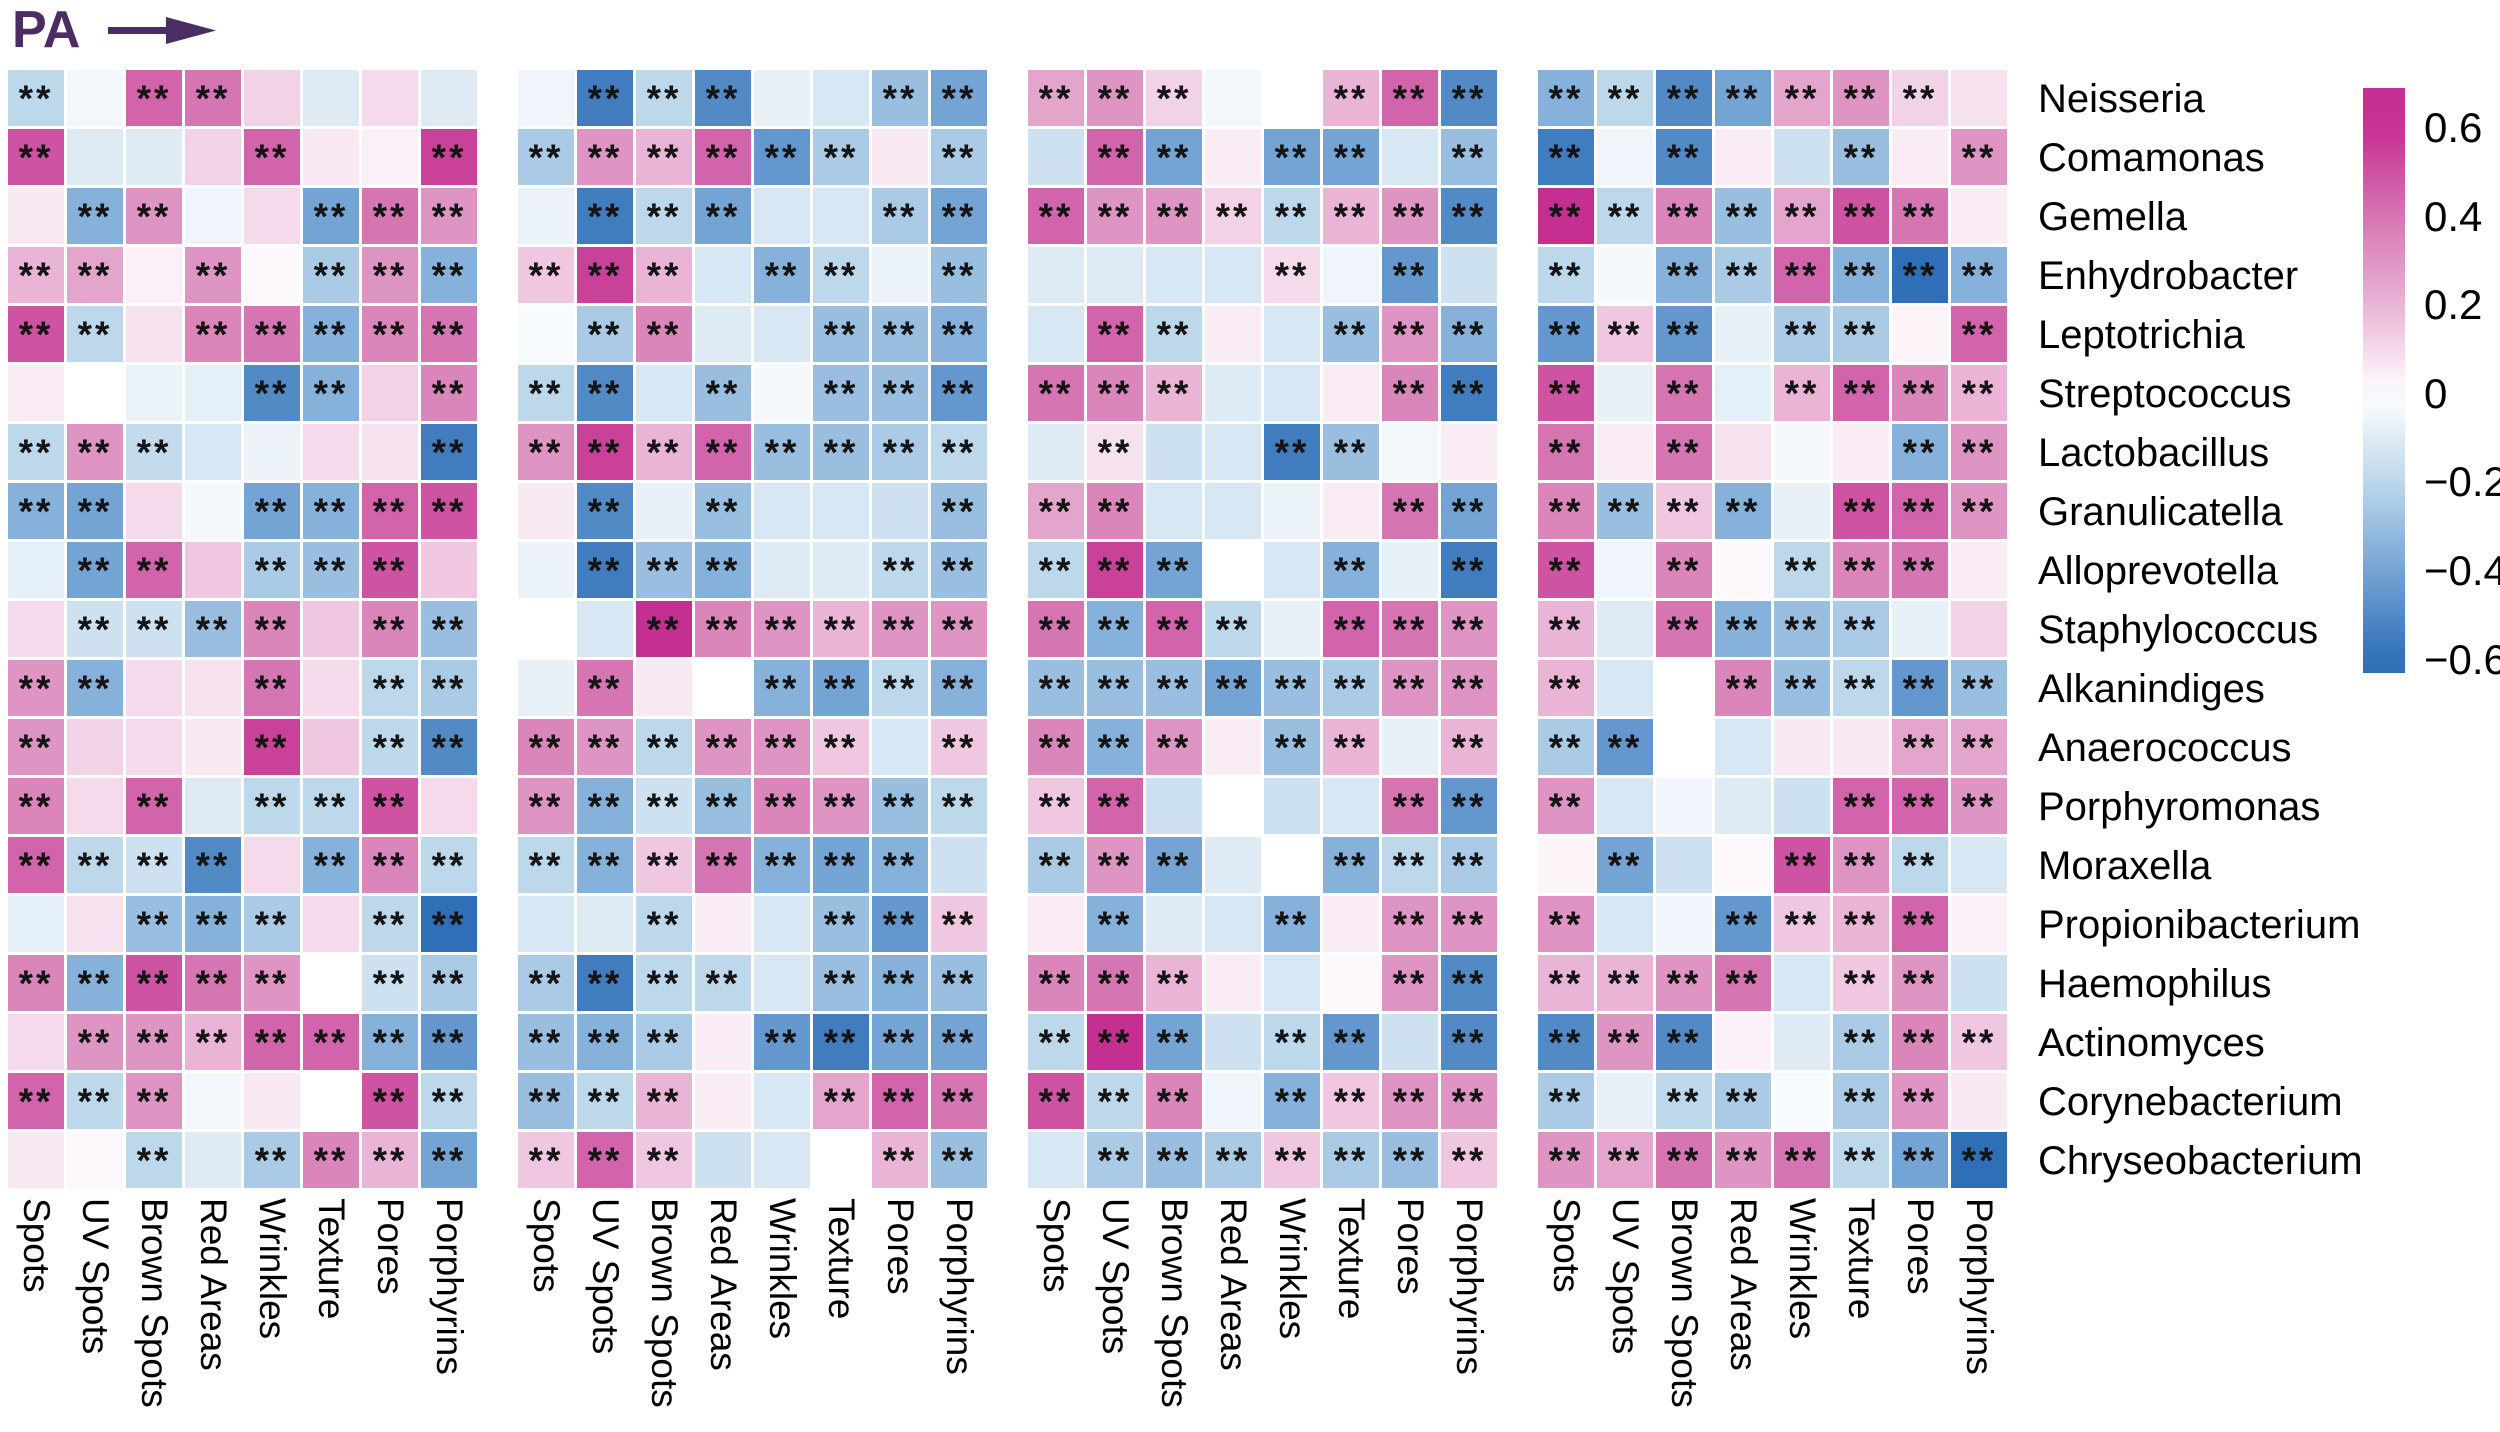 The width and height of the screenshot is (2500, 1432). Describe the element at coordinates (2462, 482) in the screenshot. I see `colorbar-tick-label: −0.2` at that location.